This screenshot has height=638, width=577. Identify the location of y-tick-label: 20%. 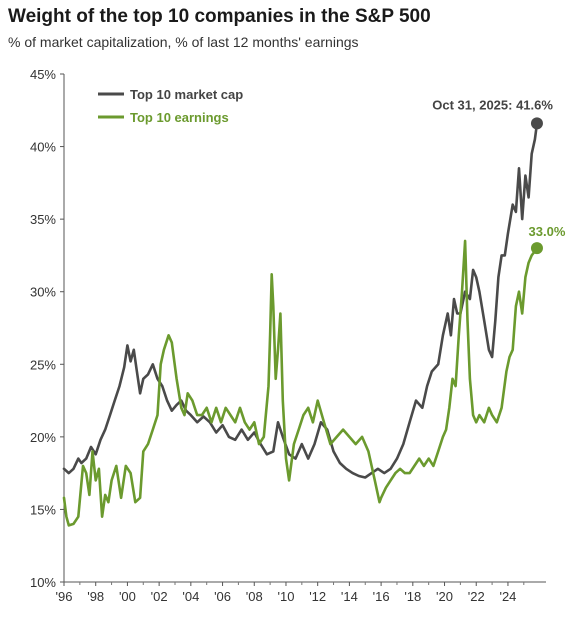
(43, 437).